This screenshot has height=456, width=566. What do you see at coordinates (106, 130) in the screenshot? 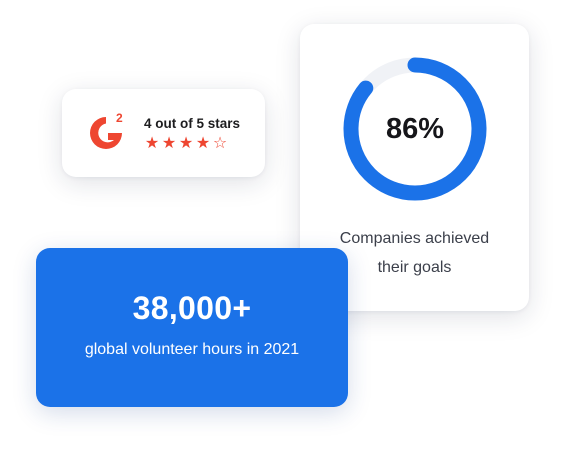
I see `g2-logo-icon: 2` at bounding box center [106, 130].